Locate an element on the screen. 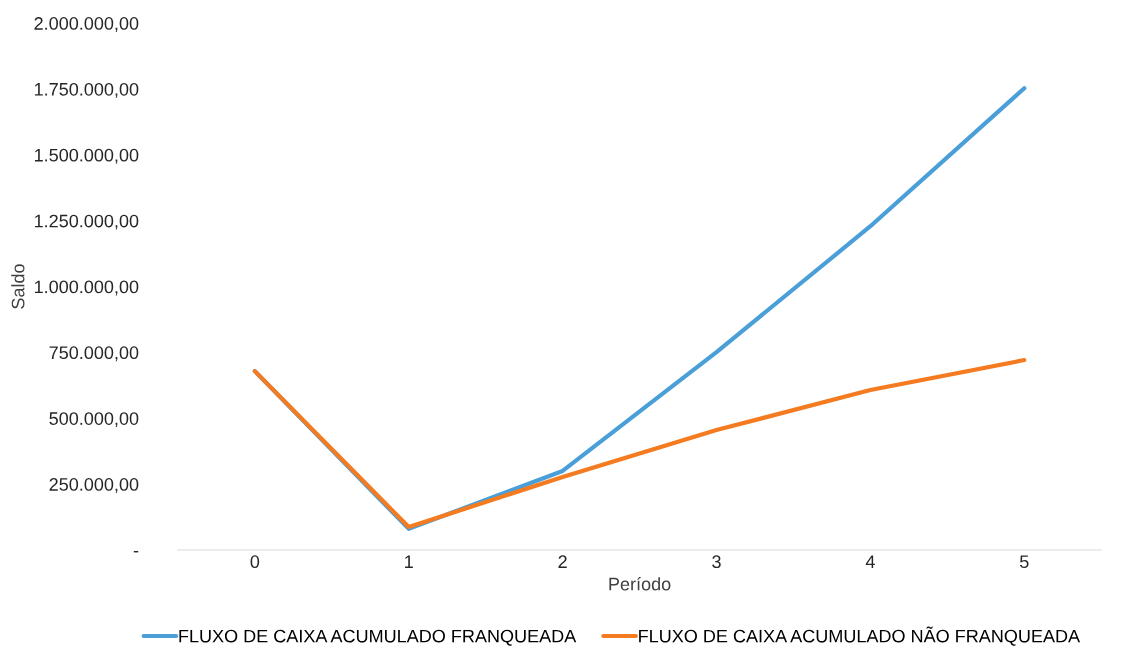 This screenshot has height=661, width=1126. y-tick-label: 1.250.000,00 is located at coordinates (86, 222).